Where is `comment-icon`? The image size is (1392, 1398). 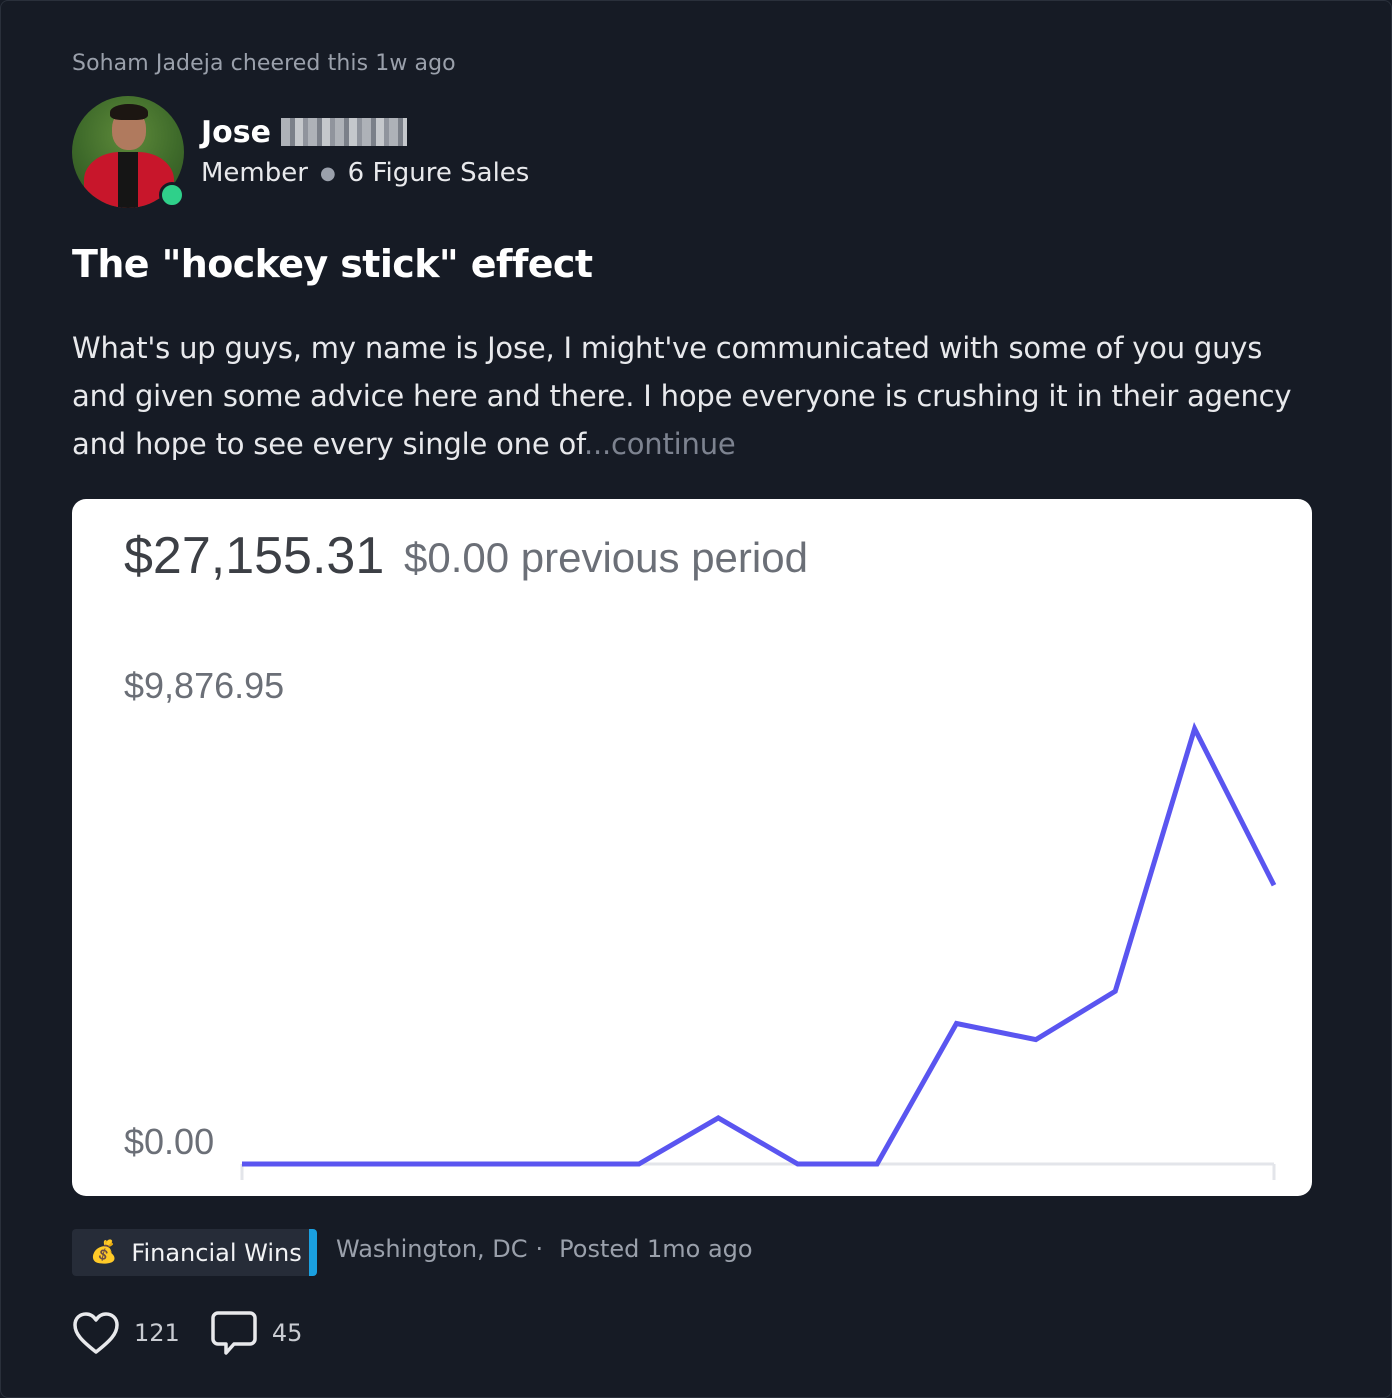
comment-icon is located at coordinates (234, 1333).